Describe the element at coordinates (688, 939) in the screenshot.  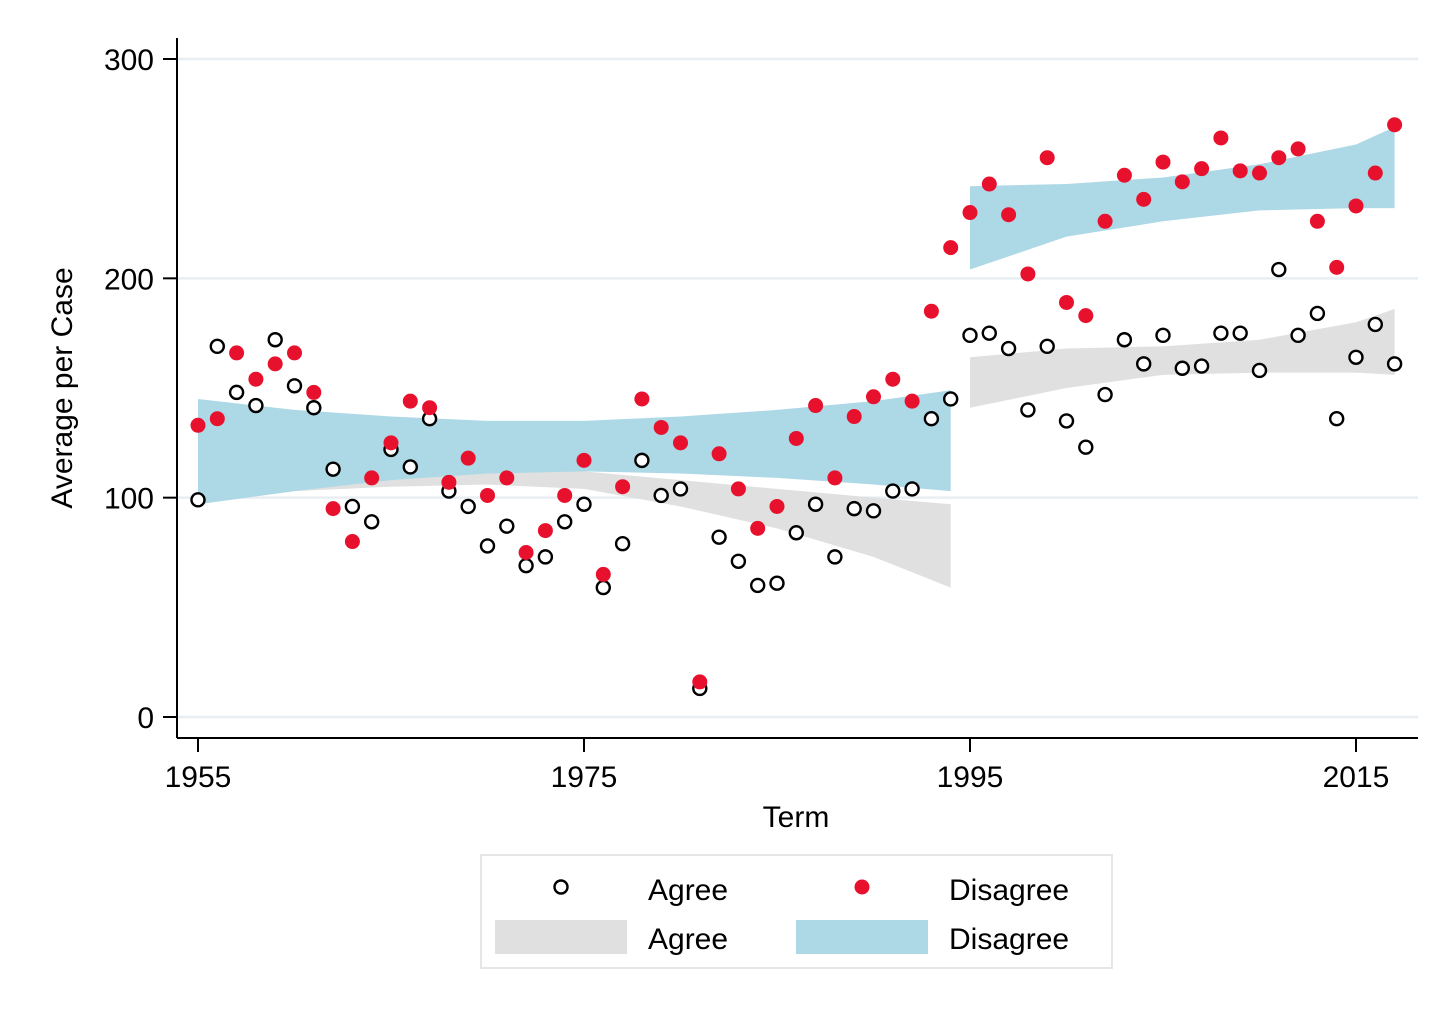
I see `legend-agree-band-label: Agree` at that location.